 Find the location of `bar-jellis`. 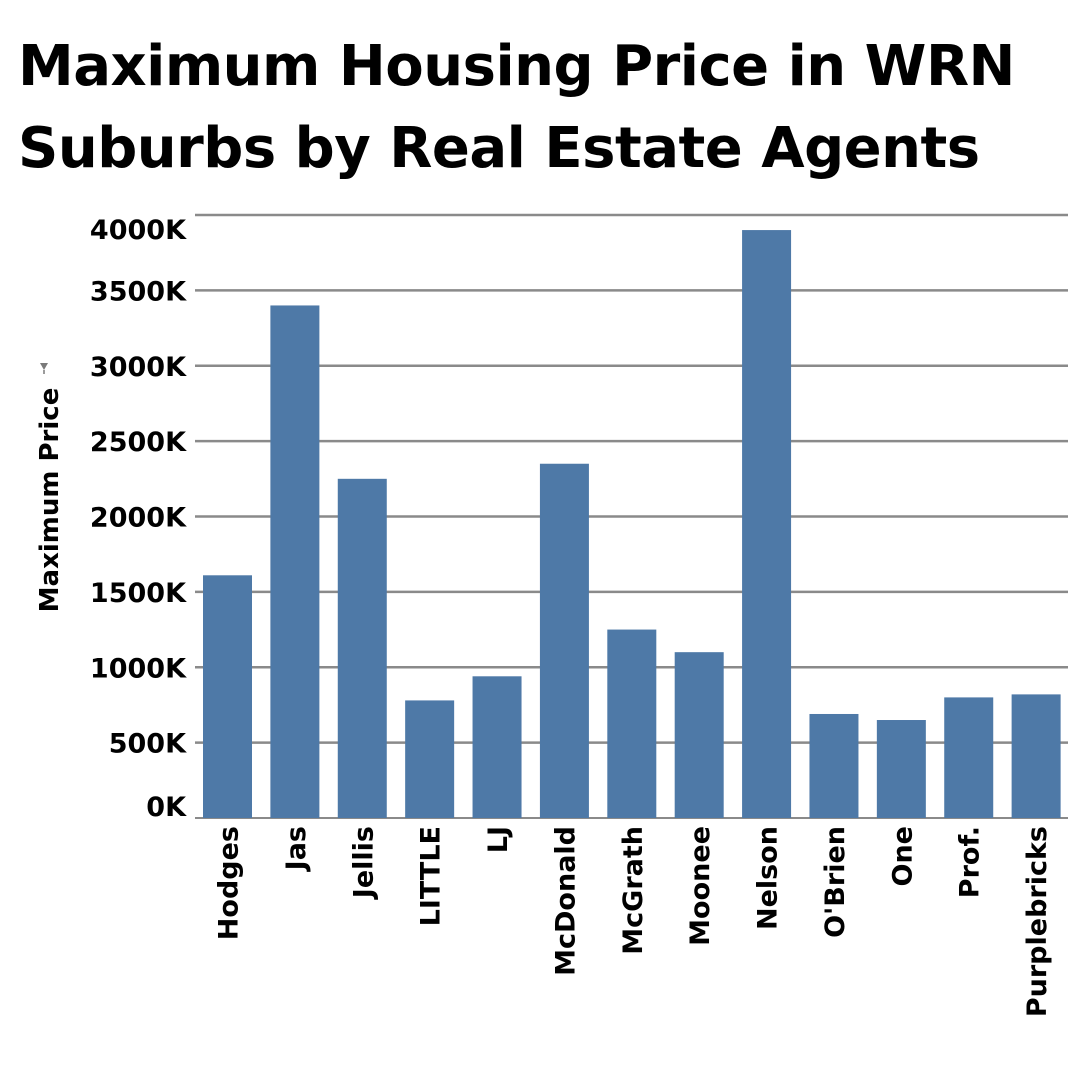

bar-jellis is located at coordinates (362, 648).